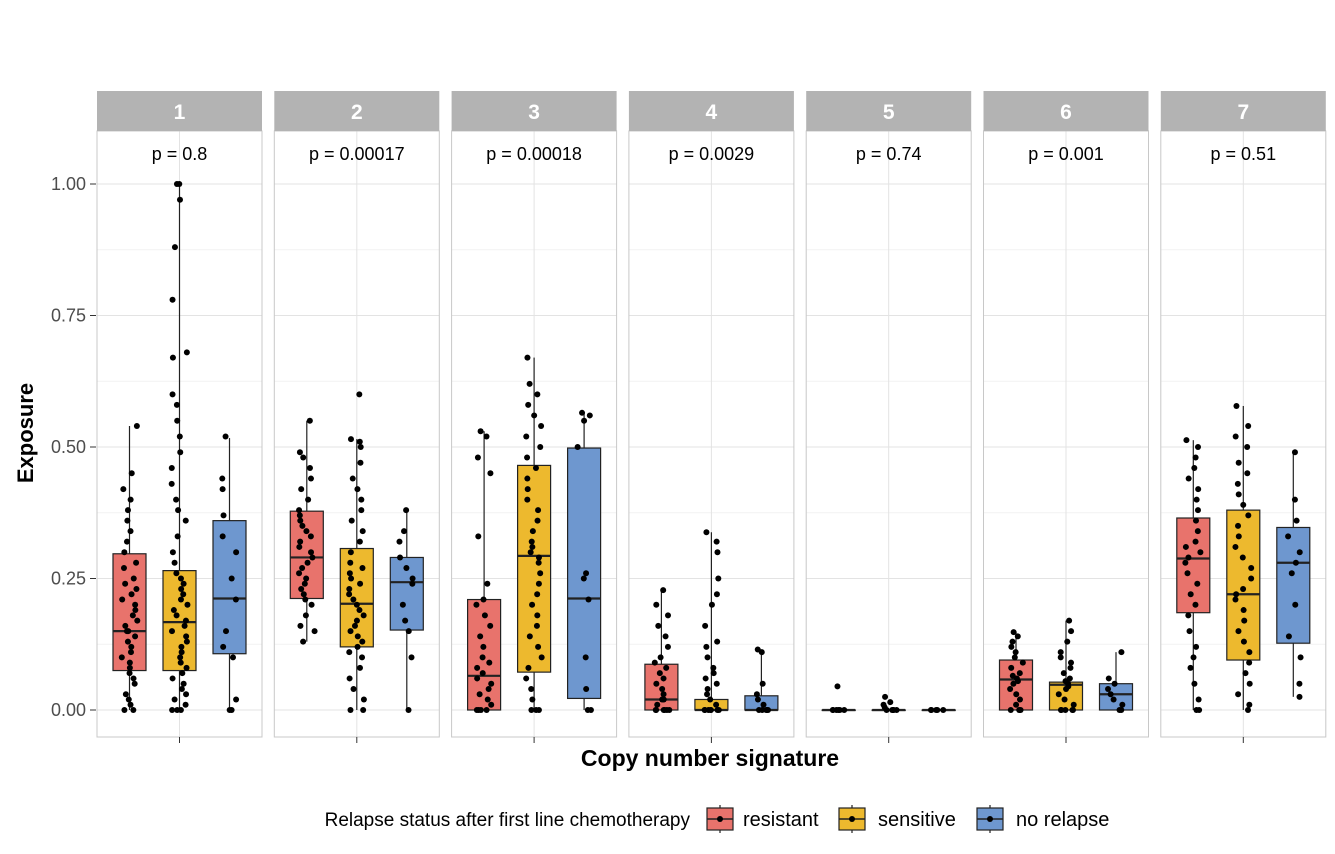  I want to click on y-tick-label: 0.75, so click(68, 316).